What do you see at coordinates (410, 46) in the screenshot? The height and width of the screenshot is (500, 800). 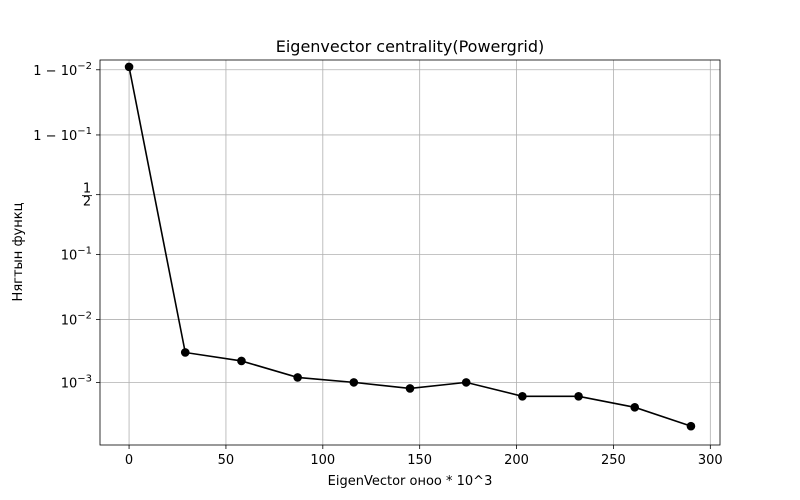 I see `chart-title: Eigenvector centrality(Powergrid)` at bounding box center [410, 46].